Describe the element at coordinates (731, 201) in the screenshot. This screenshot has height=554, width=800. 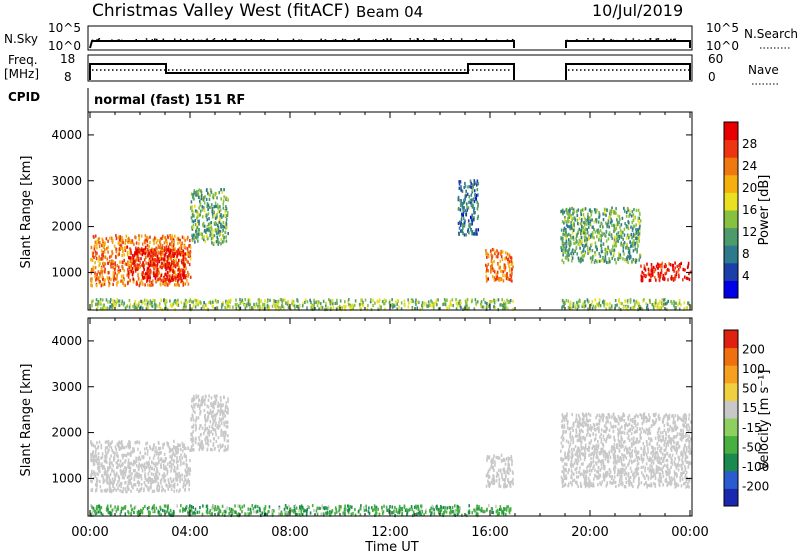
I see `power-colorbar-swatch` at that location.